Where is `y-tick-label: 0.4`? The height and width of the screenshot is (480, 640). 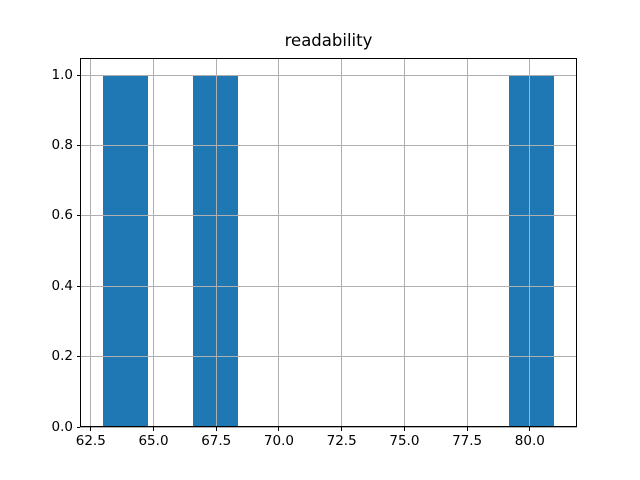
y-tick-label: 0.4 is located at coordinates (62, 285).